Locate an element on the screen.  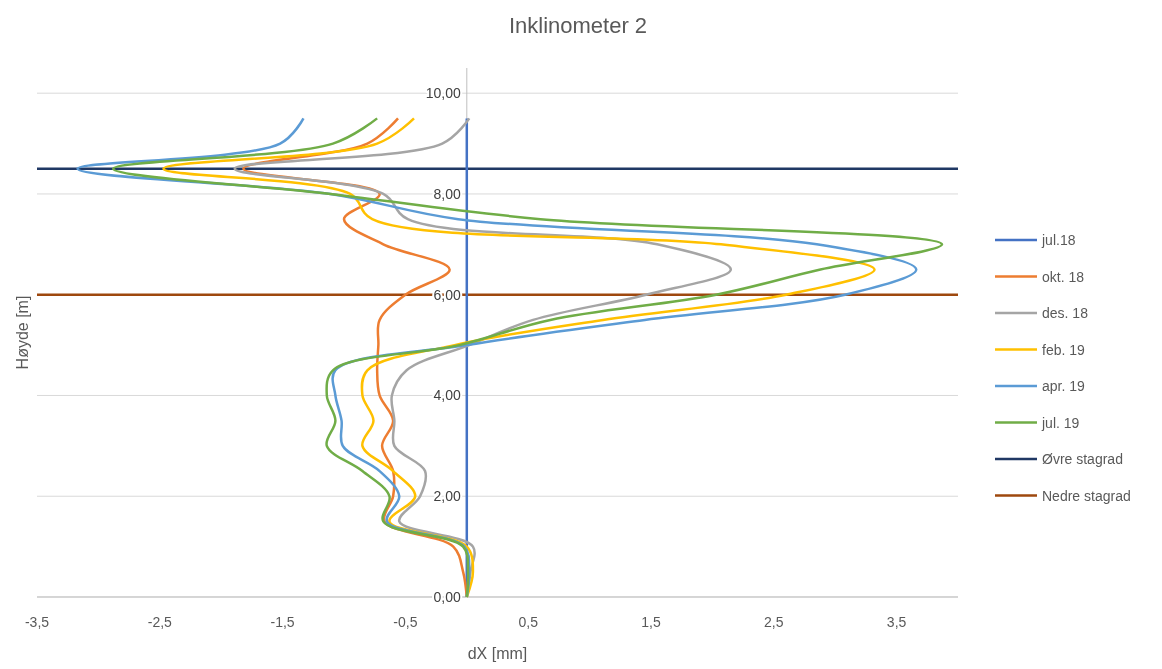
x-tick-label: -2,5 is located at coordinates (160, 622).